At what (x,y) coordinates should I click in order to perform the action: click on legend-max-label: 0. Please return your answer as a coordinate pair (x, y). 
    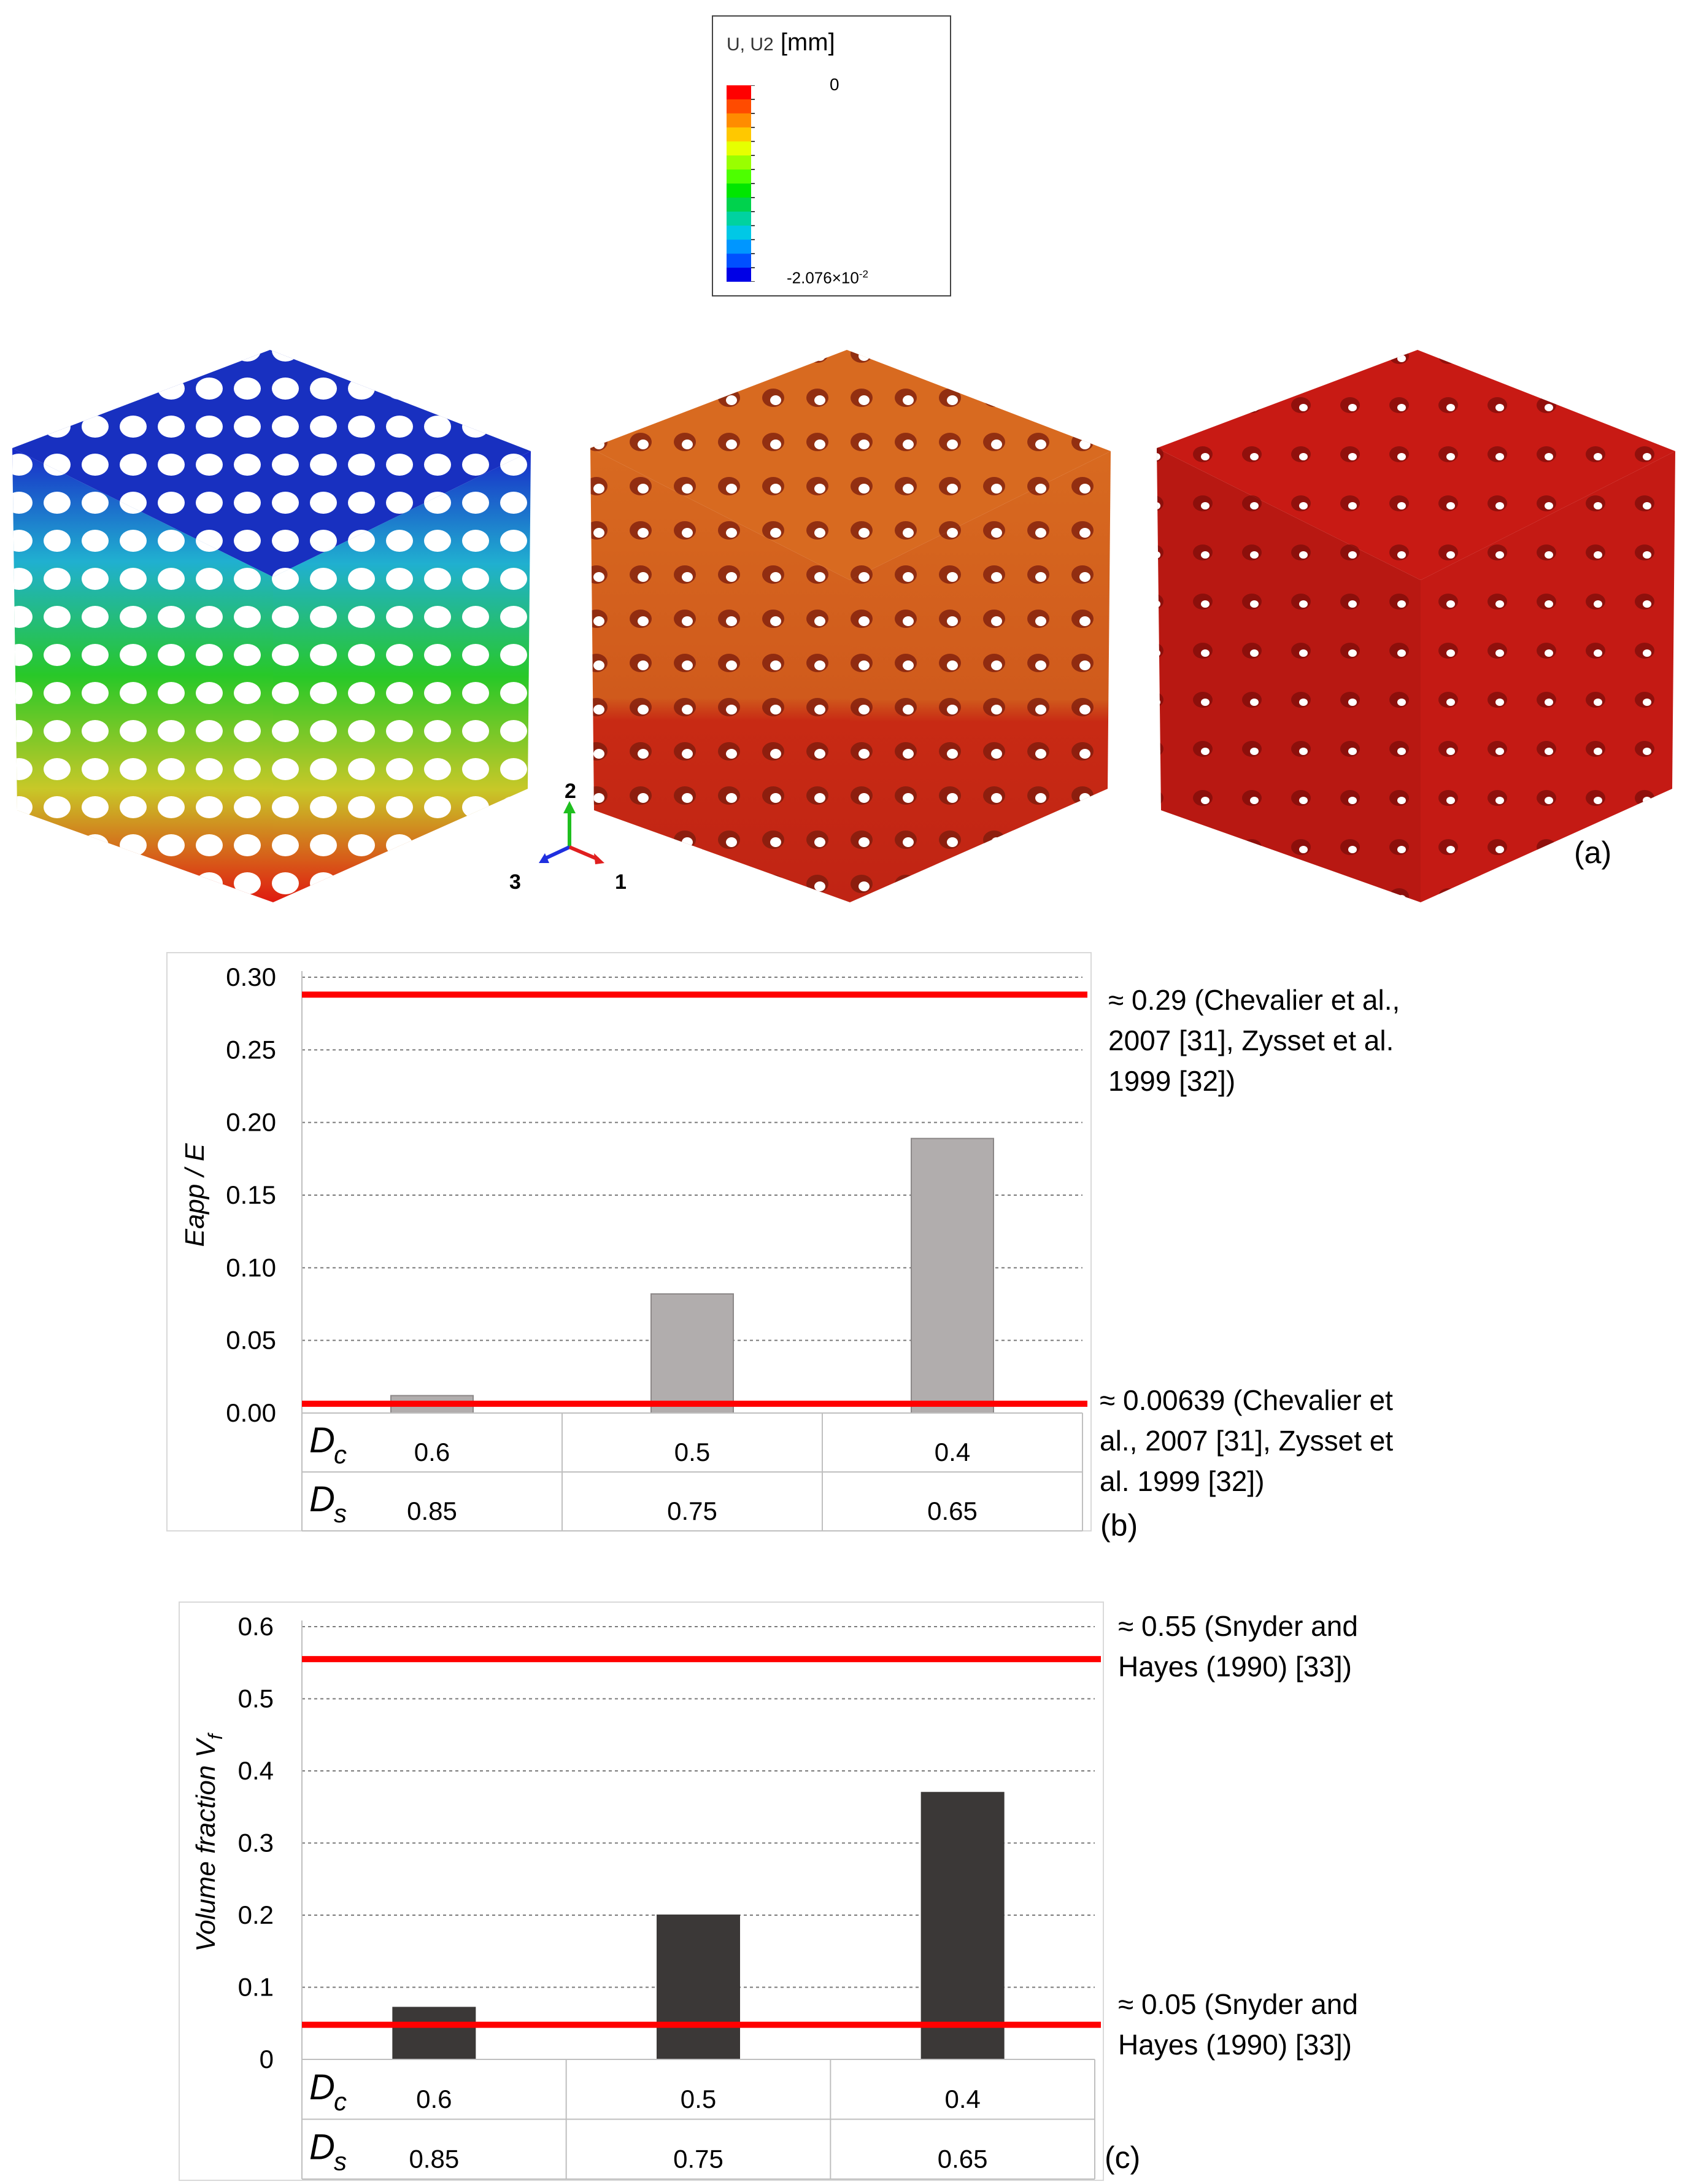
    Looking at the image, I should click on (835, 84).